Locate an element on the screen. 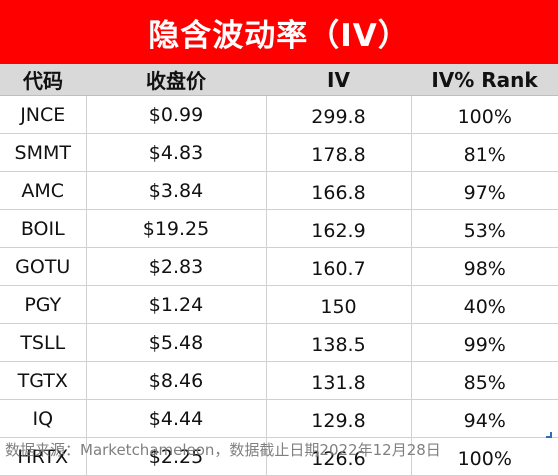 The width and height of the screenshot is (558, 476). close-price-cell: $0.99 is located at coordinates (176, 114).